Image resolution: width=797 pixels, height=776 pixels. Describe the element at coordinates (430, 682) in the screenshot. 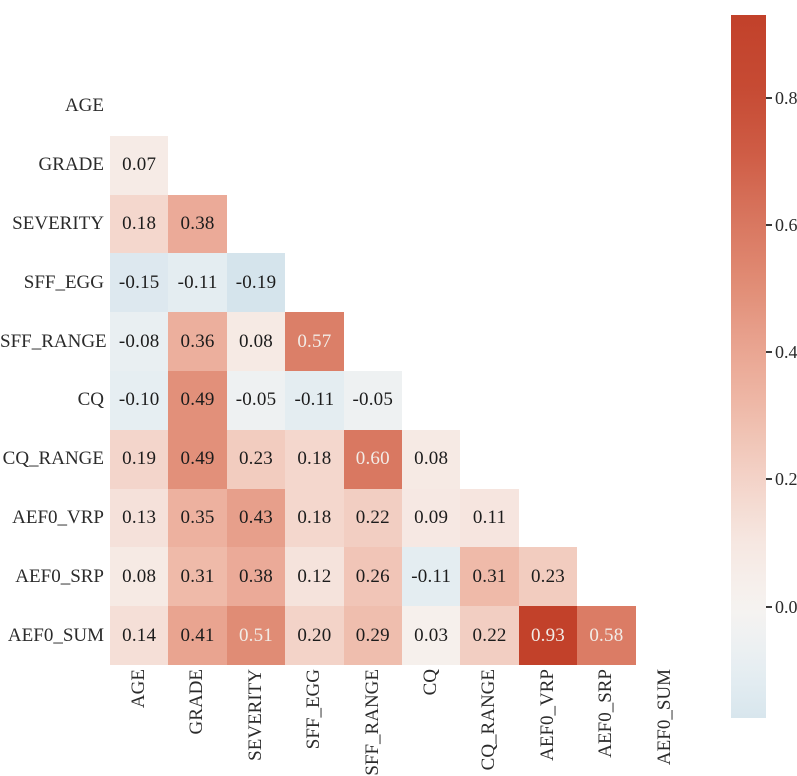

I see `col-label-cq: CQ` at that location.